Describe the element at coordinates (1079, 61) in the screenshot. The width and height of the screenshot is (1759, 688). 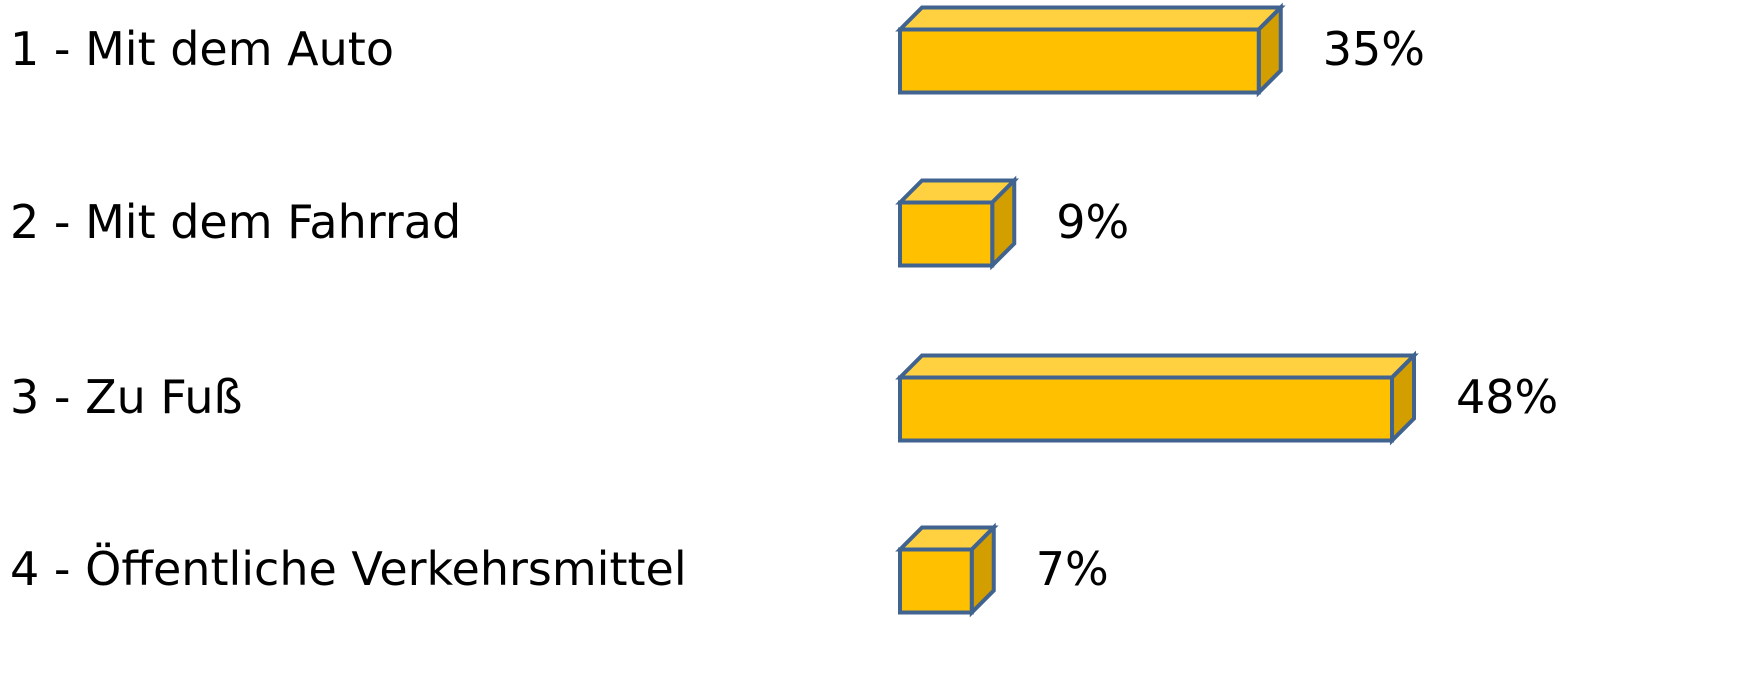
I see `bar-front-face-auto` at that location.